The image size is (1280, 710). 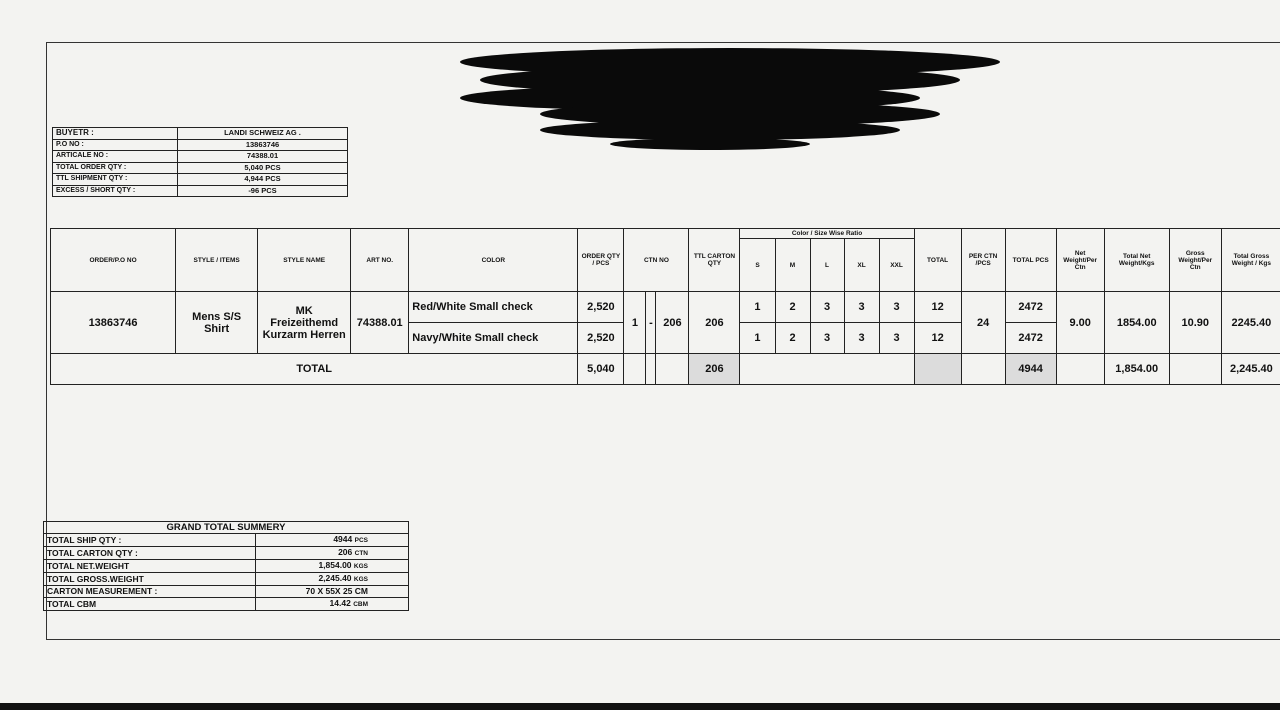 I want to click on header-total-gross: Total Gross Weight / Kgs, so click(x=1250, y=260).